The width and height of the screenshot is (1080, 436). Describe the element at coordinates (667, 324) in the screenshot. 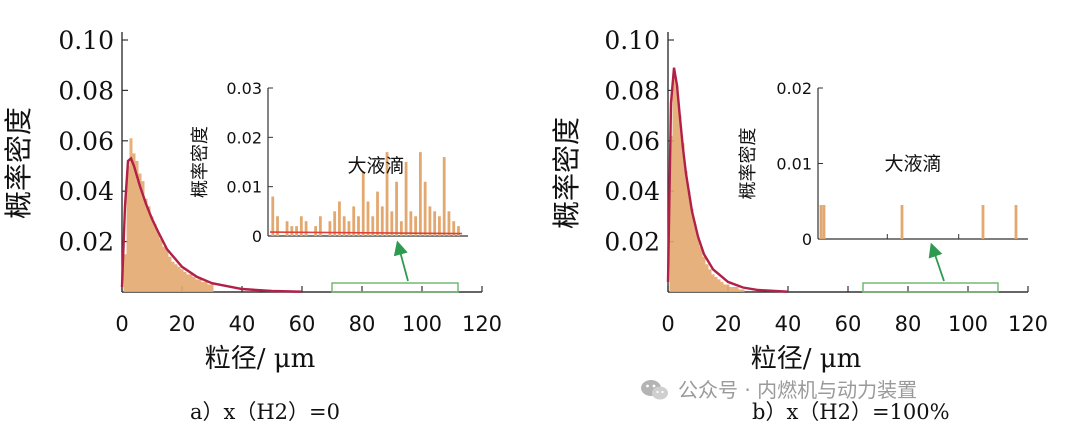

I see `x-tick-label: 0` at that location.